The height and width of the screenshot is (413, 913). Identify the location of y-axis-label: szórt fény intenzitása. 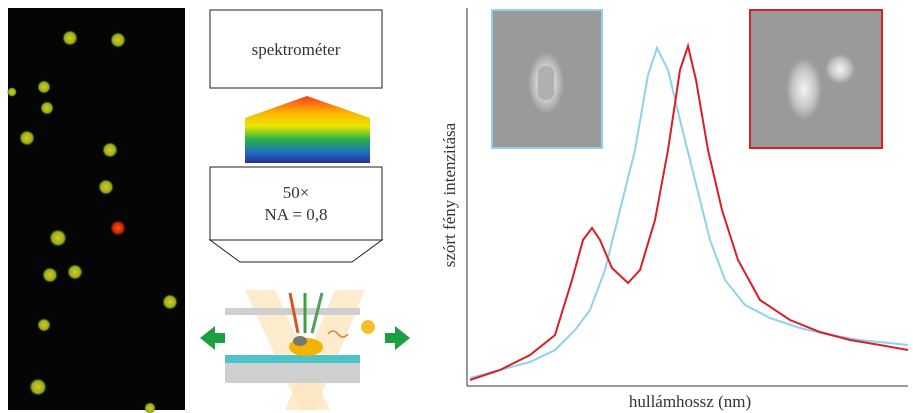
(449, 194).